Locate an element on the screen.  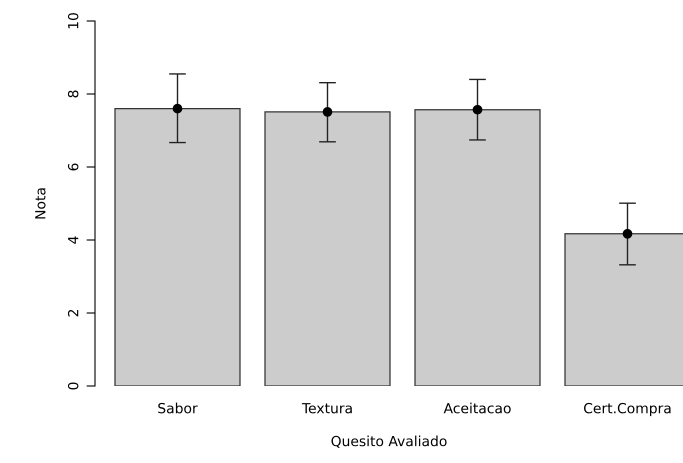
x-tick-label: Cert.Compra is located at coordinates (627, 409).